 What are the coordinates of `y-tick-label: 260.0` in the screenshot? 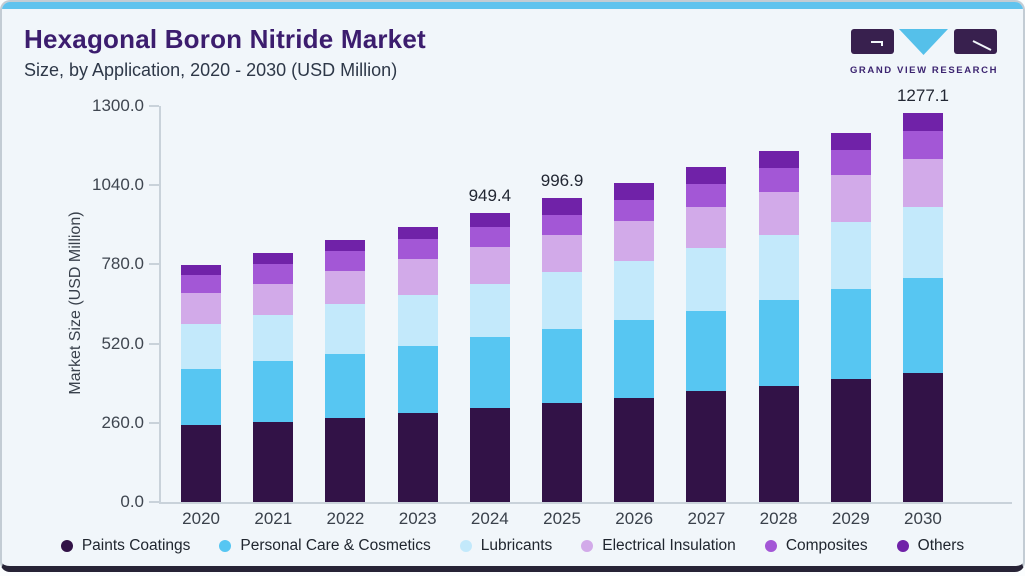 It's located at (122, 422).